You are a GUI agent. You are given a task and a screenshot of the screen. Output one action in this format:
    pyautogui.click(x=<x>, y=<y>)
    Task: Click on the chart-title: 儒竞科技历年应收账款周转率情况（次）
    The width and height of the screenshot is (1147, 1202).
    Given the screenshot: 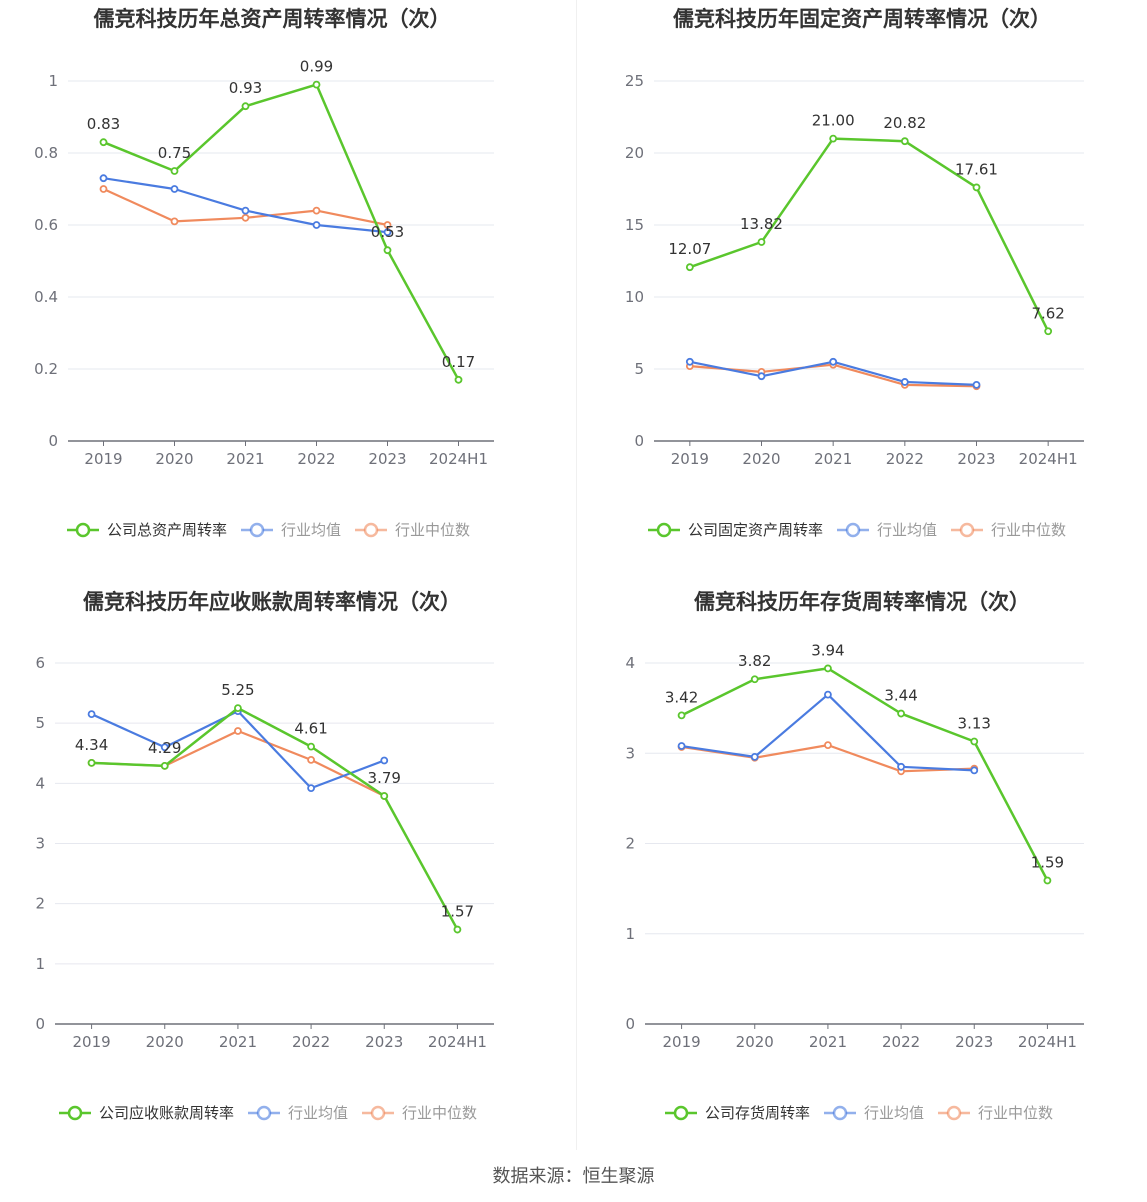 What is the action you would take?
    pyautogui.click(x=272, y=602)
    